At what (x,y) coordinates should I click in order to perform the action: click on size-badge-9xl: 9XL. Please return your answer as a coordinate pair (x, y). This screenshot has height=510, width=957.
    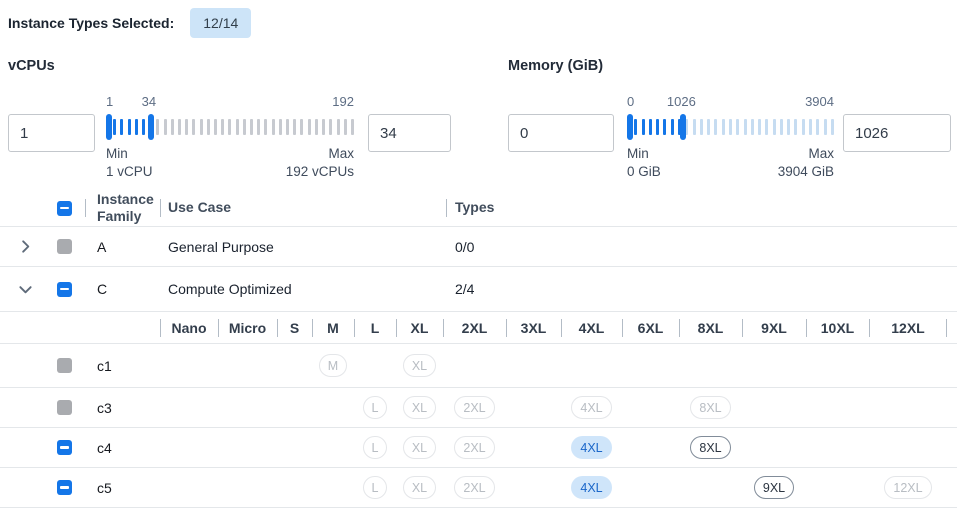
    Looking at the image, I should click on (774, 487).